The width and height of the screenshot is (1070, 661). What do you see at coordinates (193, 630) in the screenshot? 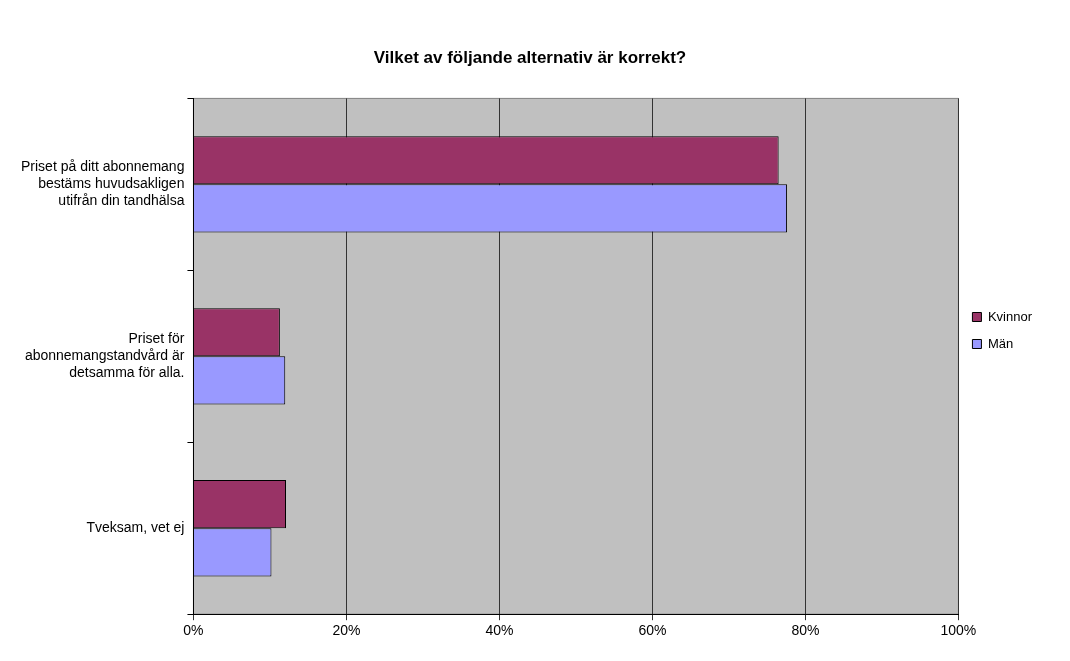
I see `x-tick-label: 0%` at bounding box center [193, 630].